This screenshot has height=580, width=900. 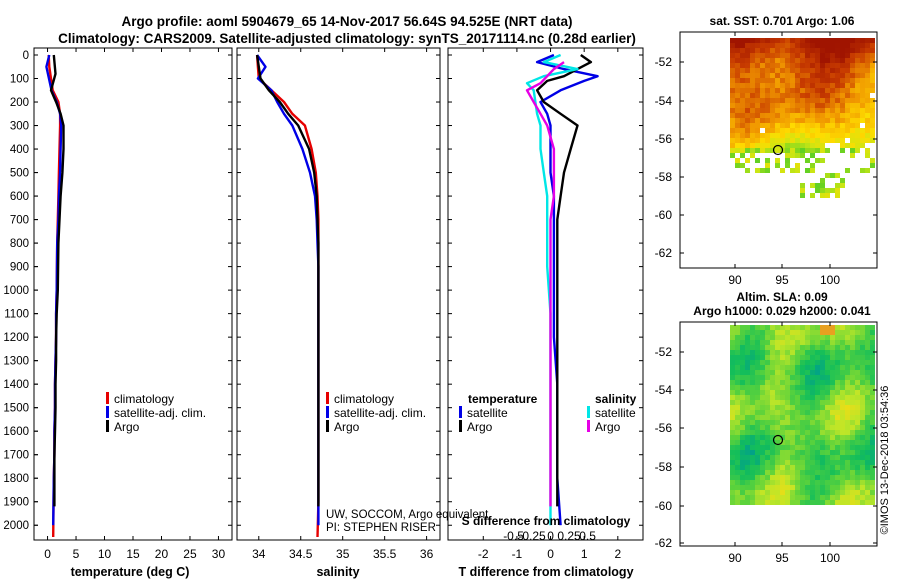 What do you see at coordinates (664, 253) in the screenshot?
I see `map-y-tick-label: -62` at bounding box center [664, 253].